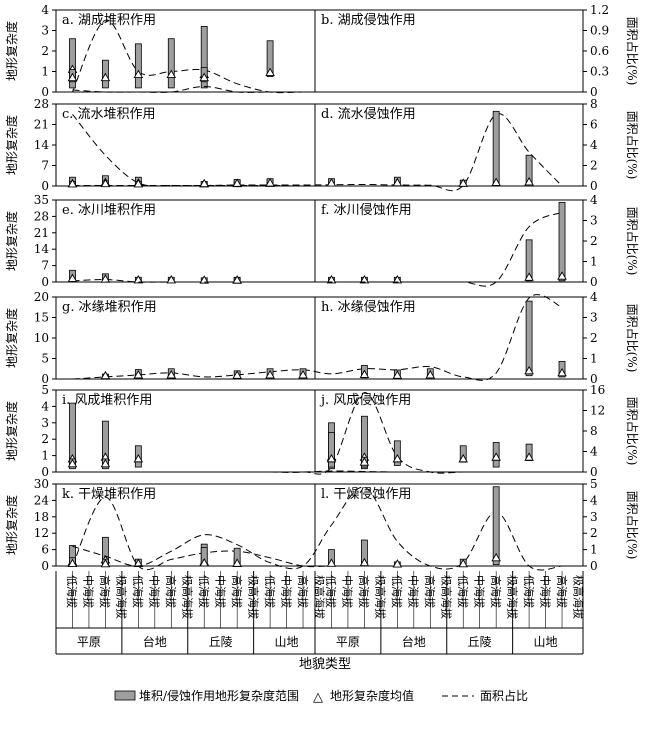  I want to click on y-tick-label: 2, so click(45, 51).